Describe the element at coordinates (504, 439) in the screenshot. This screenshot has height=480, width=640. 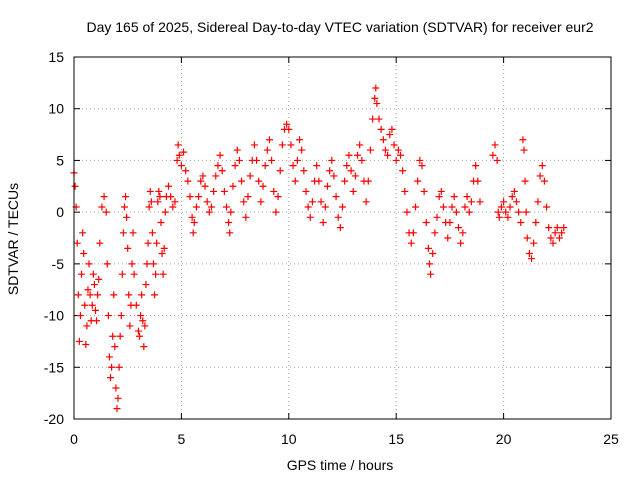
I see `x-tick-label: 20` at that location.